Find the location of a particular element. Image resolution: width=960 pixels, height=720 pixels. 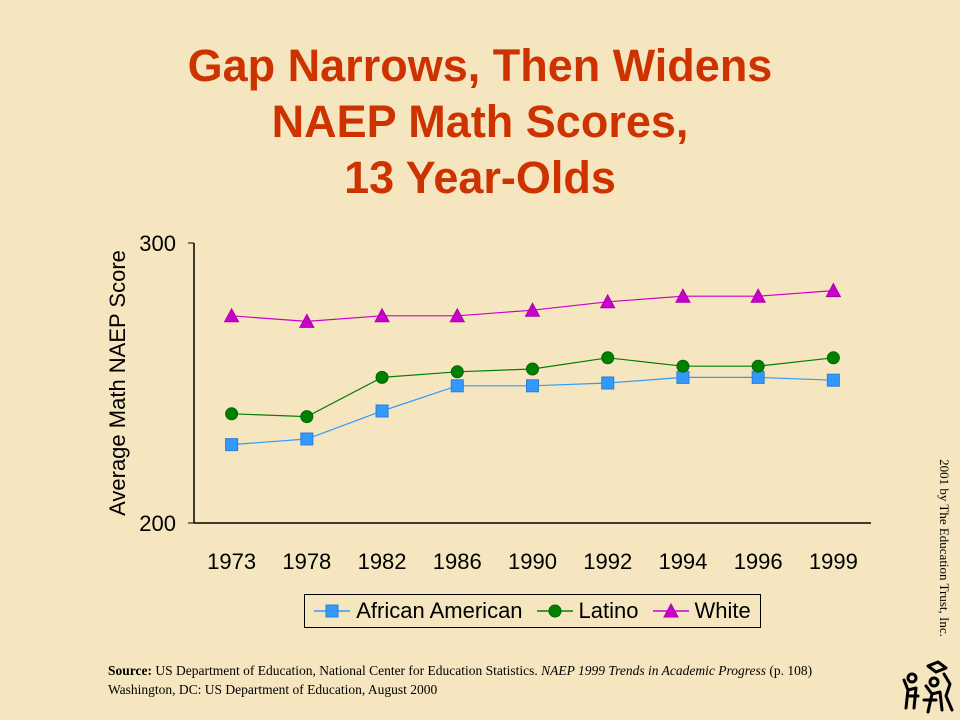

title-line-2: NAEP Math Scores, is located at coordinates (480, 121).